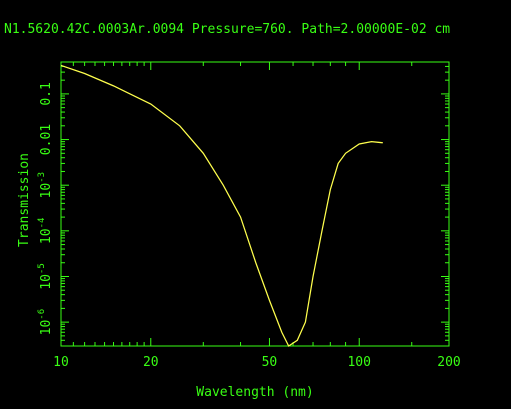  I want to click on y-tick-label-power-3: 10-3, so click(45, 185).